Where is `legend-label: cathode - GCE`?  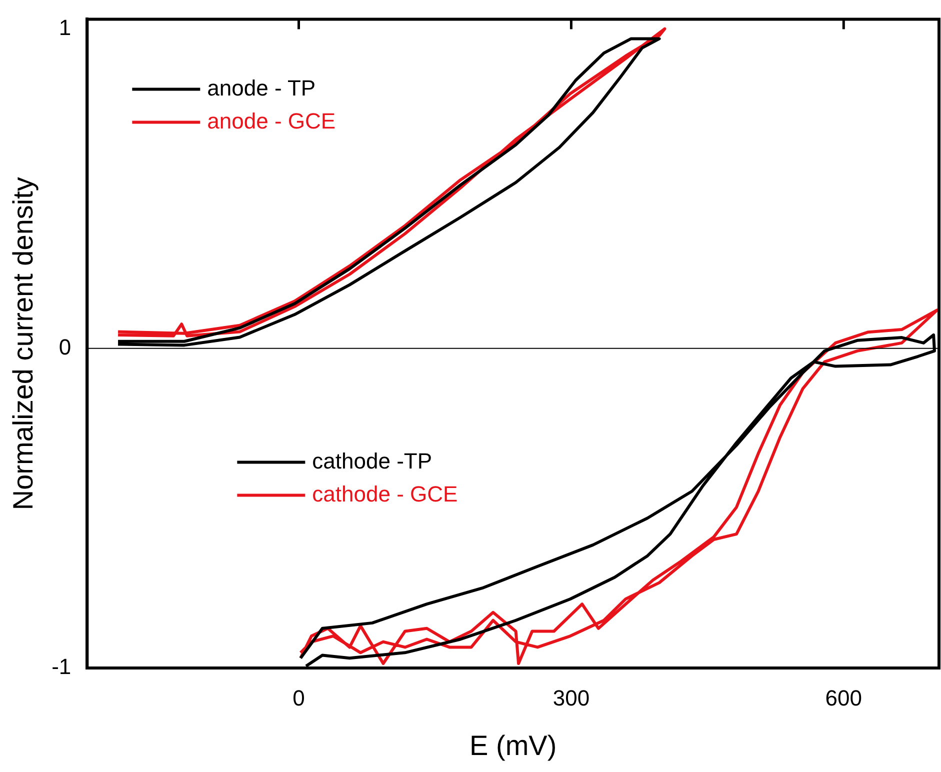
legend-label: cathode - GCE is located at coordinates (385, 493).